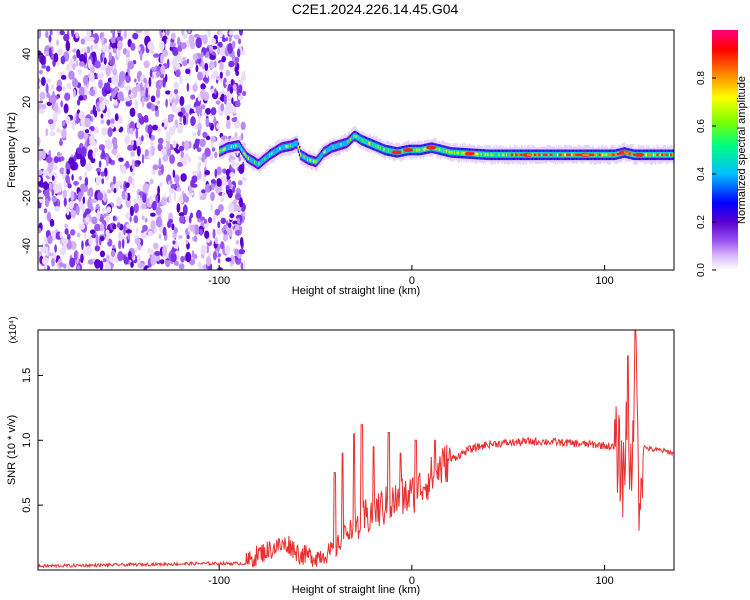 The image size is (750, 600). I want to click on y-tick-label: 40, so click(27, 54).